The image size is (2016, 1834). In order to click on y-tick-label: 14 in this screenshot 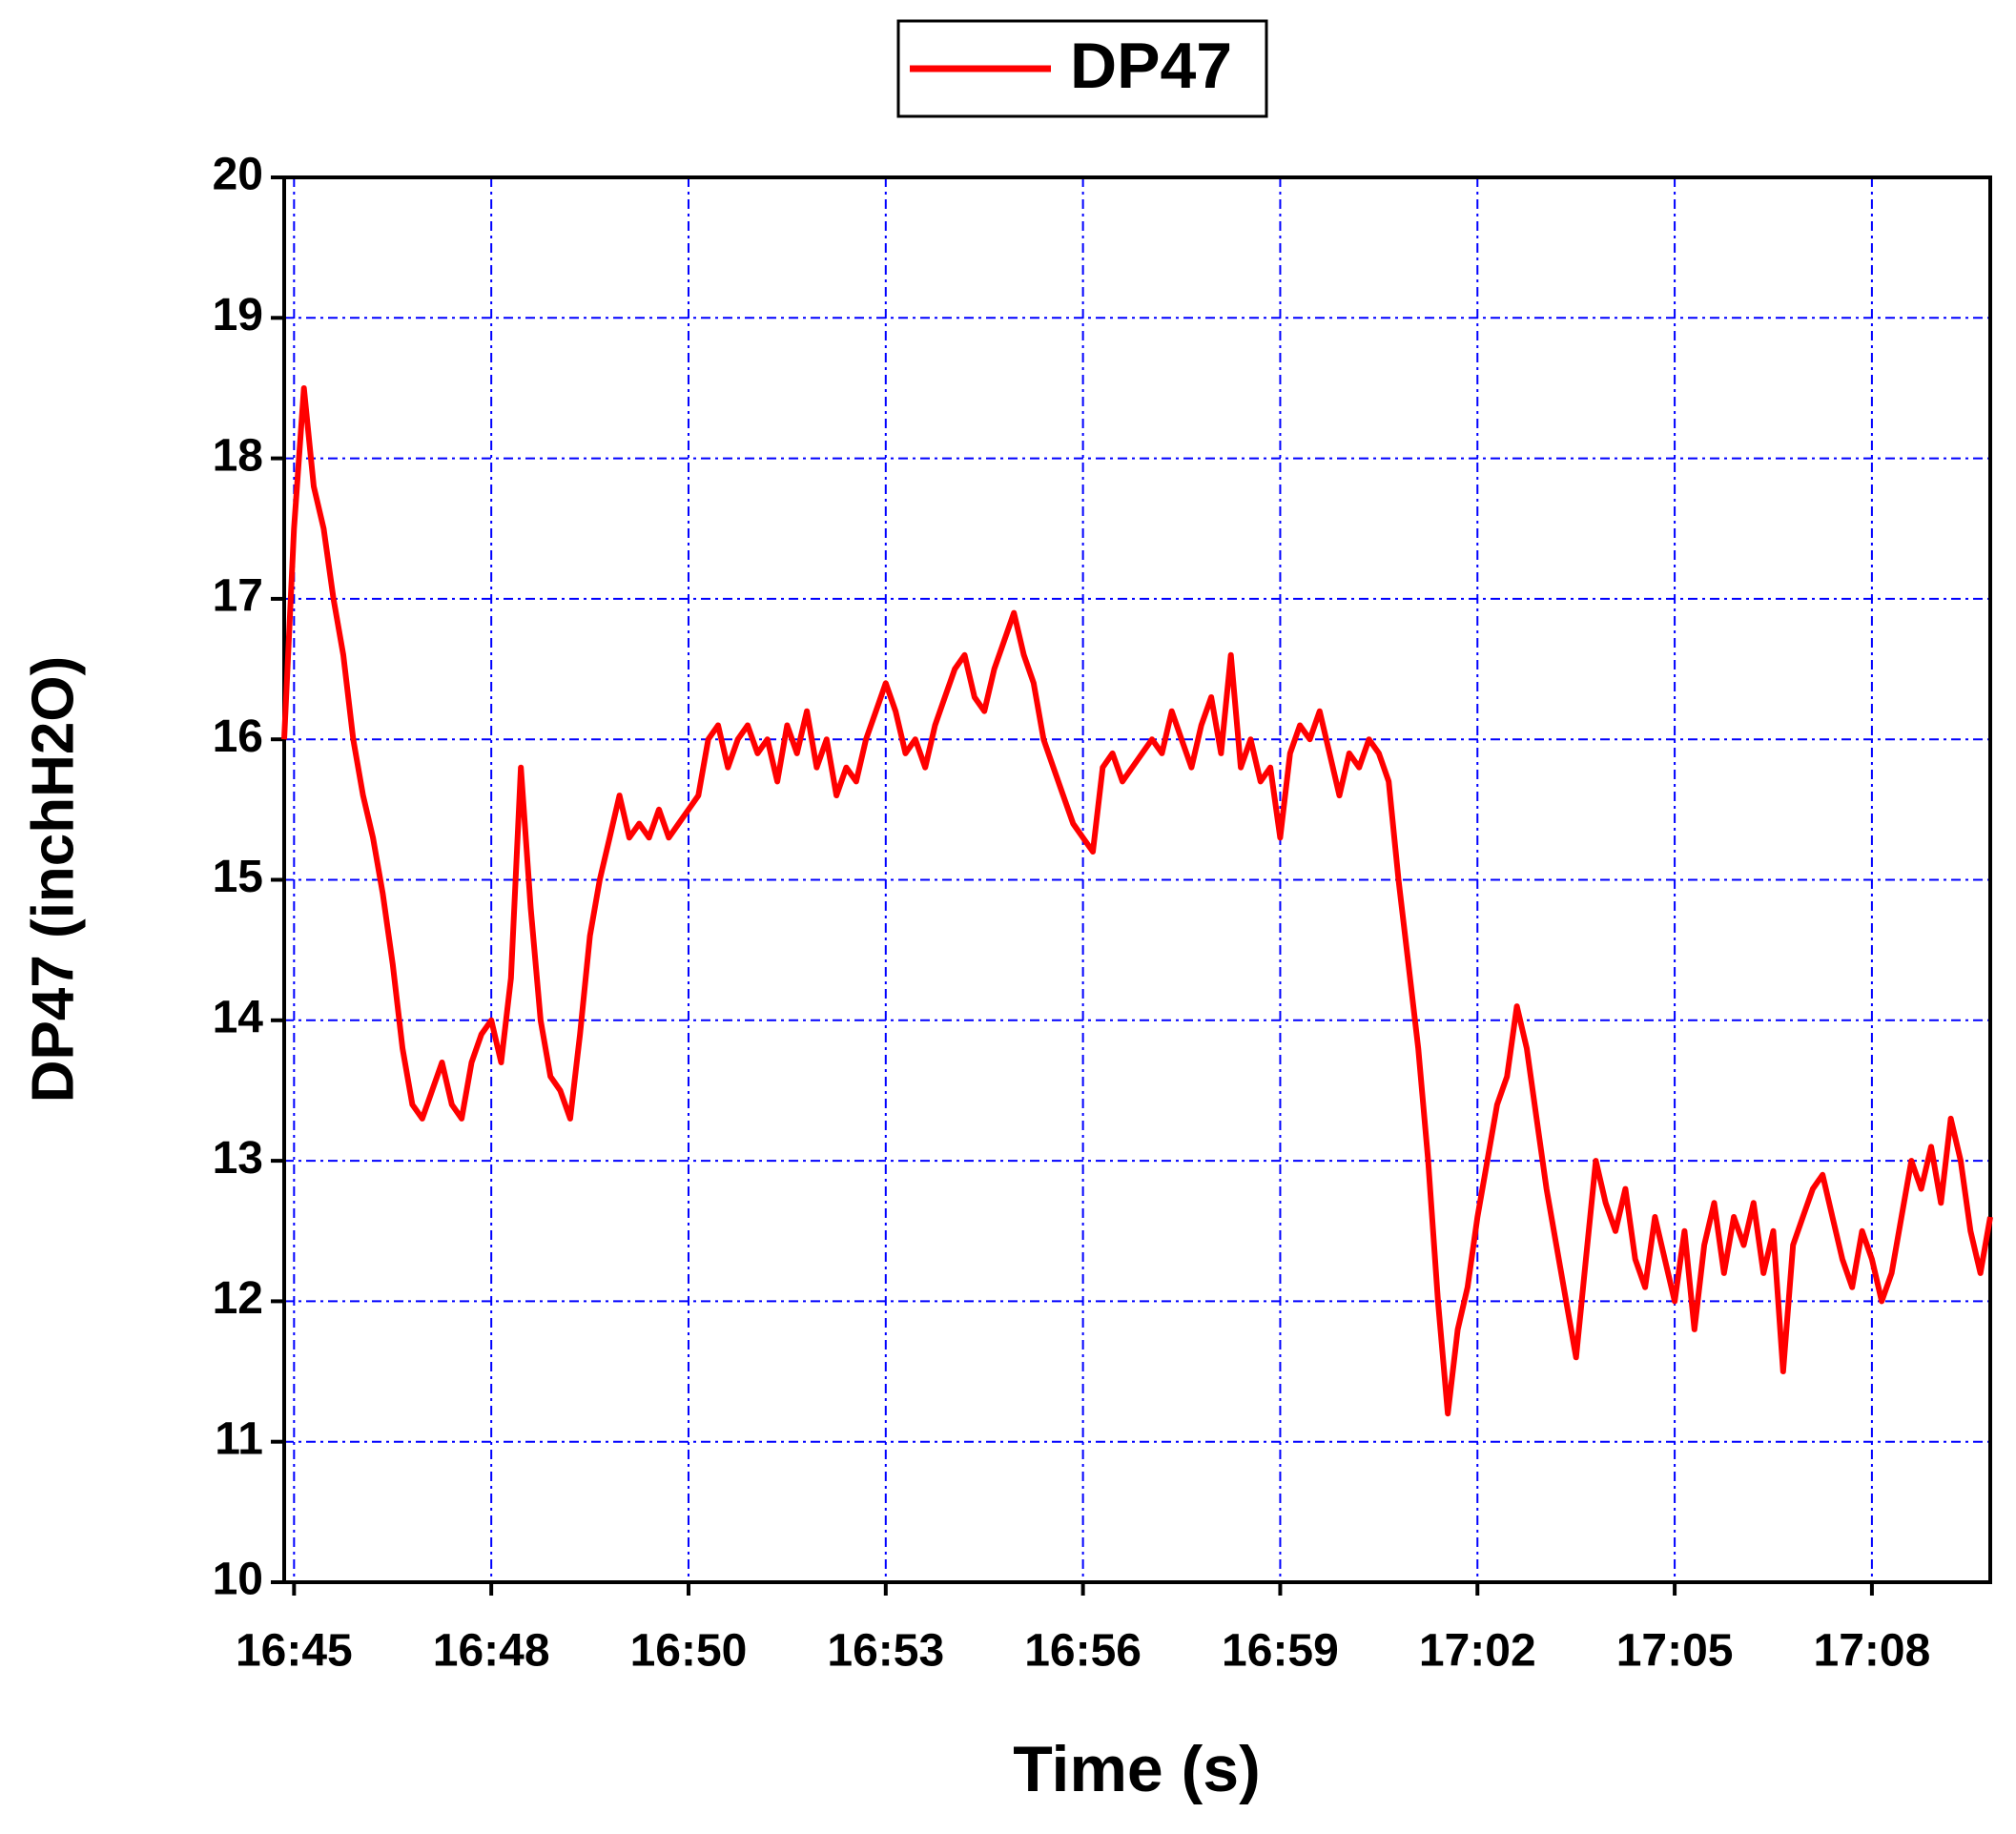, I will do `click(238, 1017)`.